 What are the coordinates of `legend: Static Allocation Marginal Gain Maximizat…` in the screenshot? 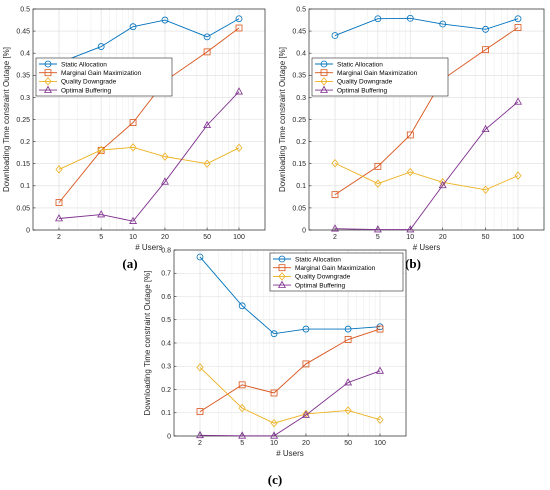 It's located at (380, 77).